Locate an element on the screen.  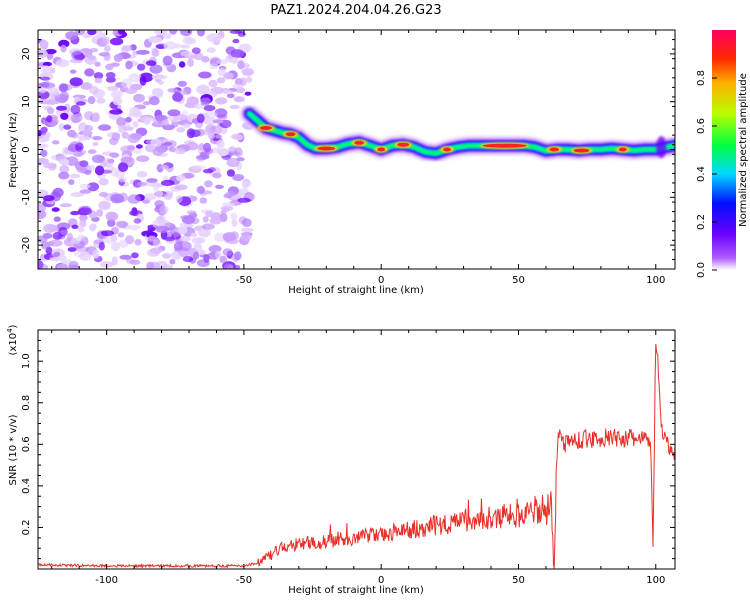
bottom-y-axis-label: SNR (10 * v/v) is located at coordinates (13, 449).